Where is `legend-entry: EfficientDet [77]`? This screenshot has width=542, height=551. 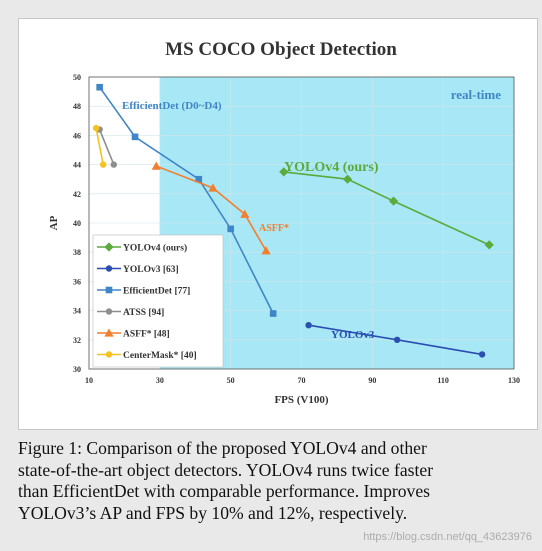 legend-entry: EfficientDet [77] is located at coordinates (143, 292).